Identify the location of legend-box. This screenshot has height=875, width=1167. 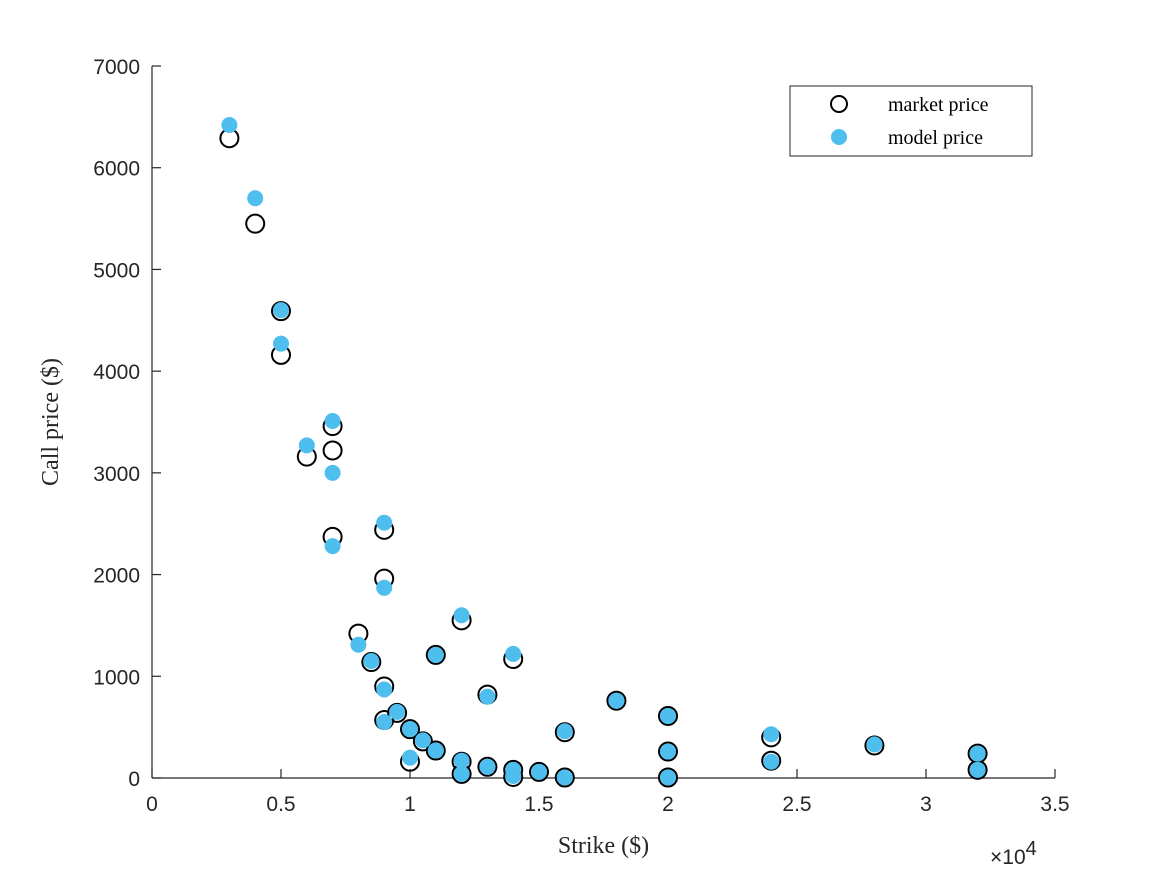
(911, 121).